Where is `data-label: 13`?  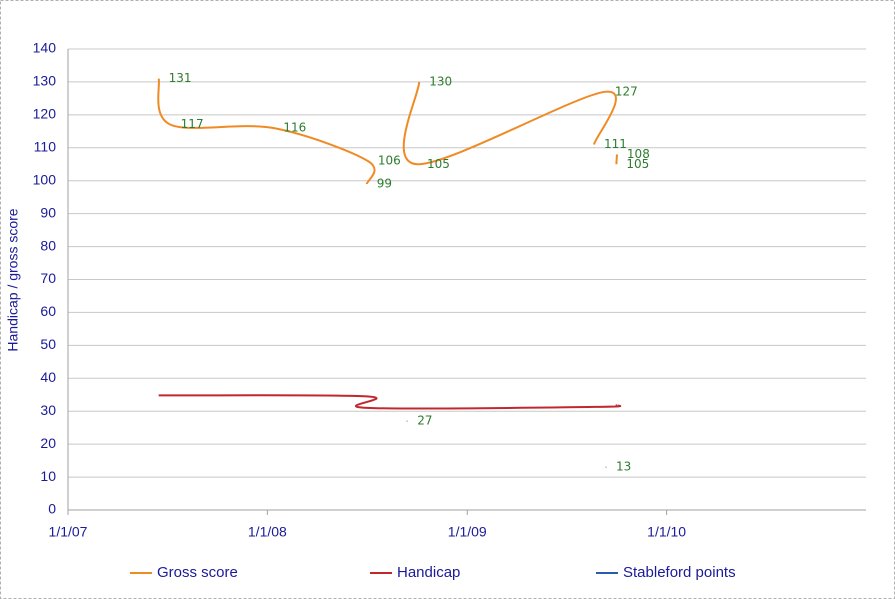
data-label: 13 is located at coordinates (623, 467).